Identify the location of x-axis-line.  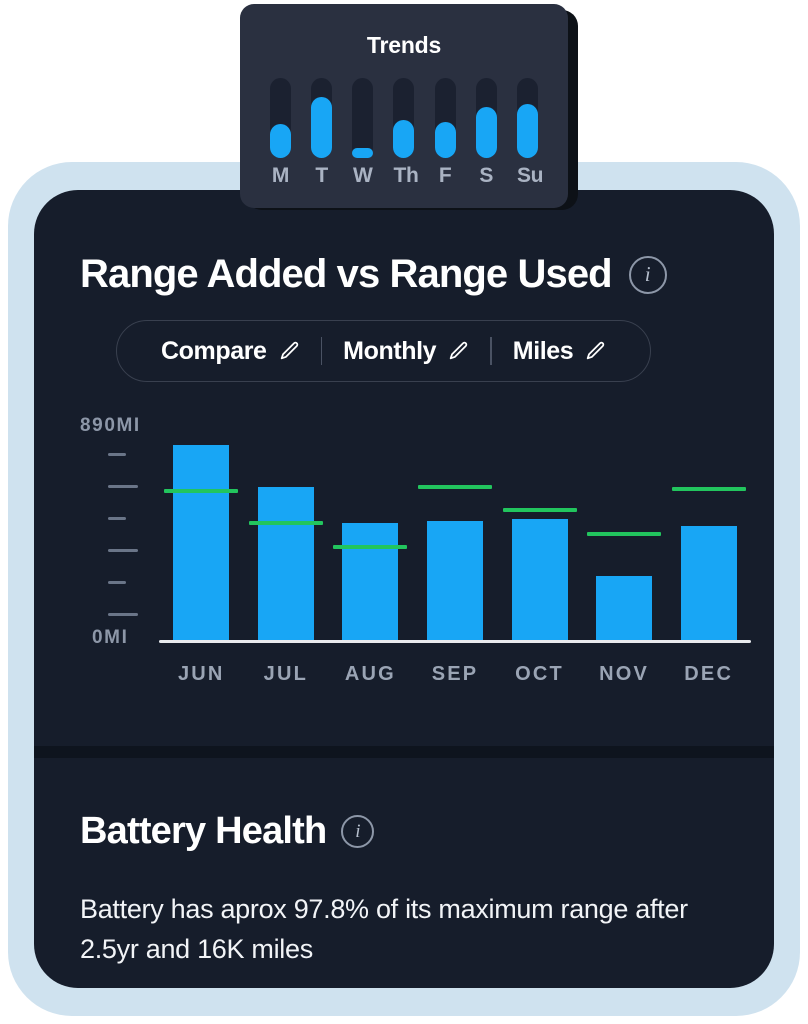
(455, 641).